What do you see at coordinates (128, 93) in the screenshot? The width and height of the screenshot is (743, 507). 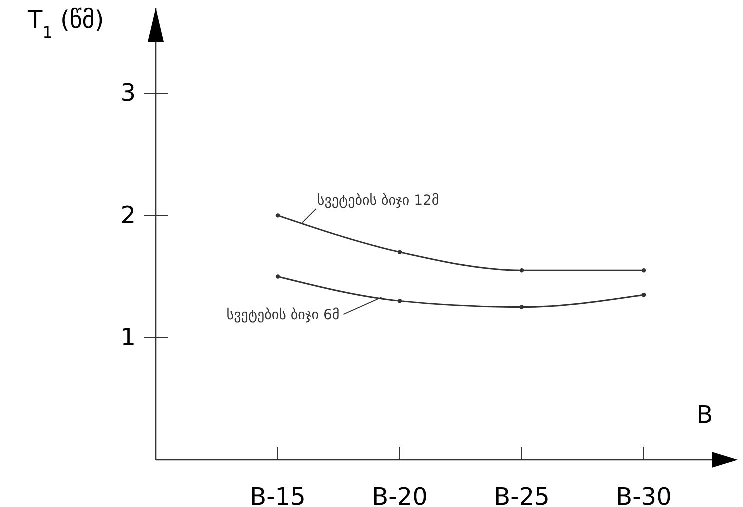 I see `y-tick-label: 3` at bounding box center [128, 93].